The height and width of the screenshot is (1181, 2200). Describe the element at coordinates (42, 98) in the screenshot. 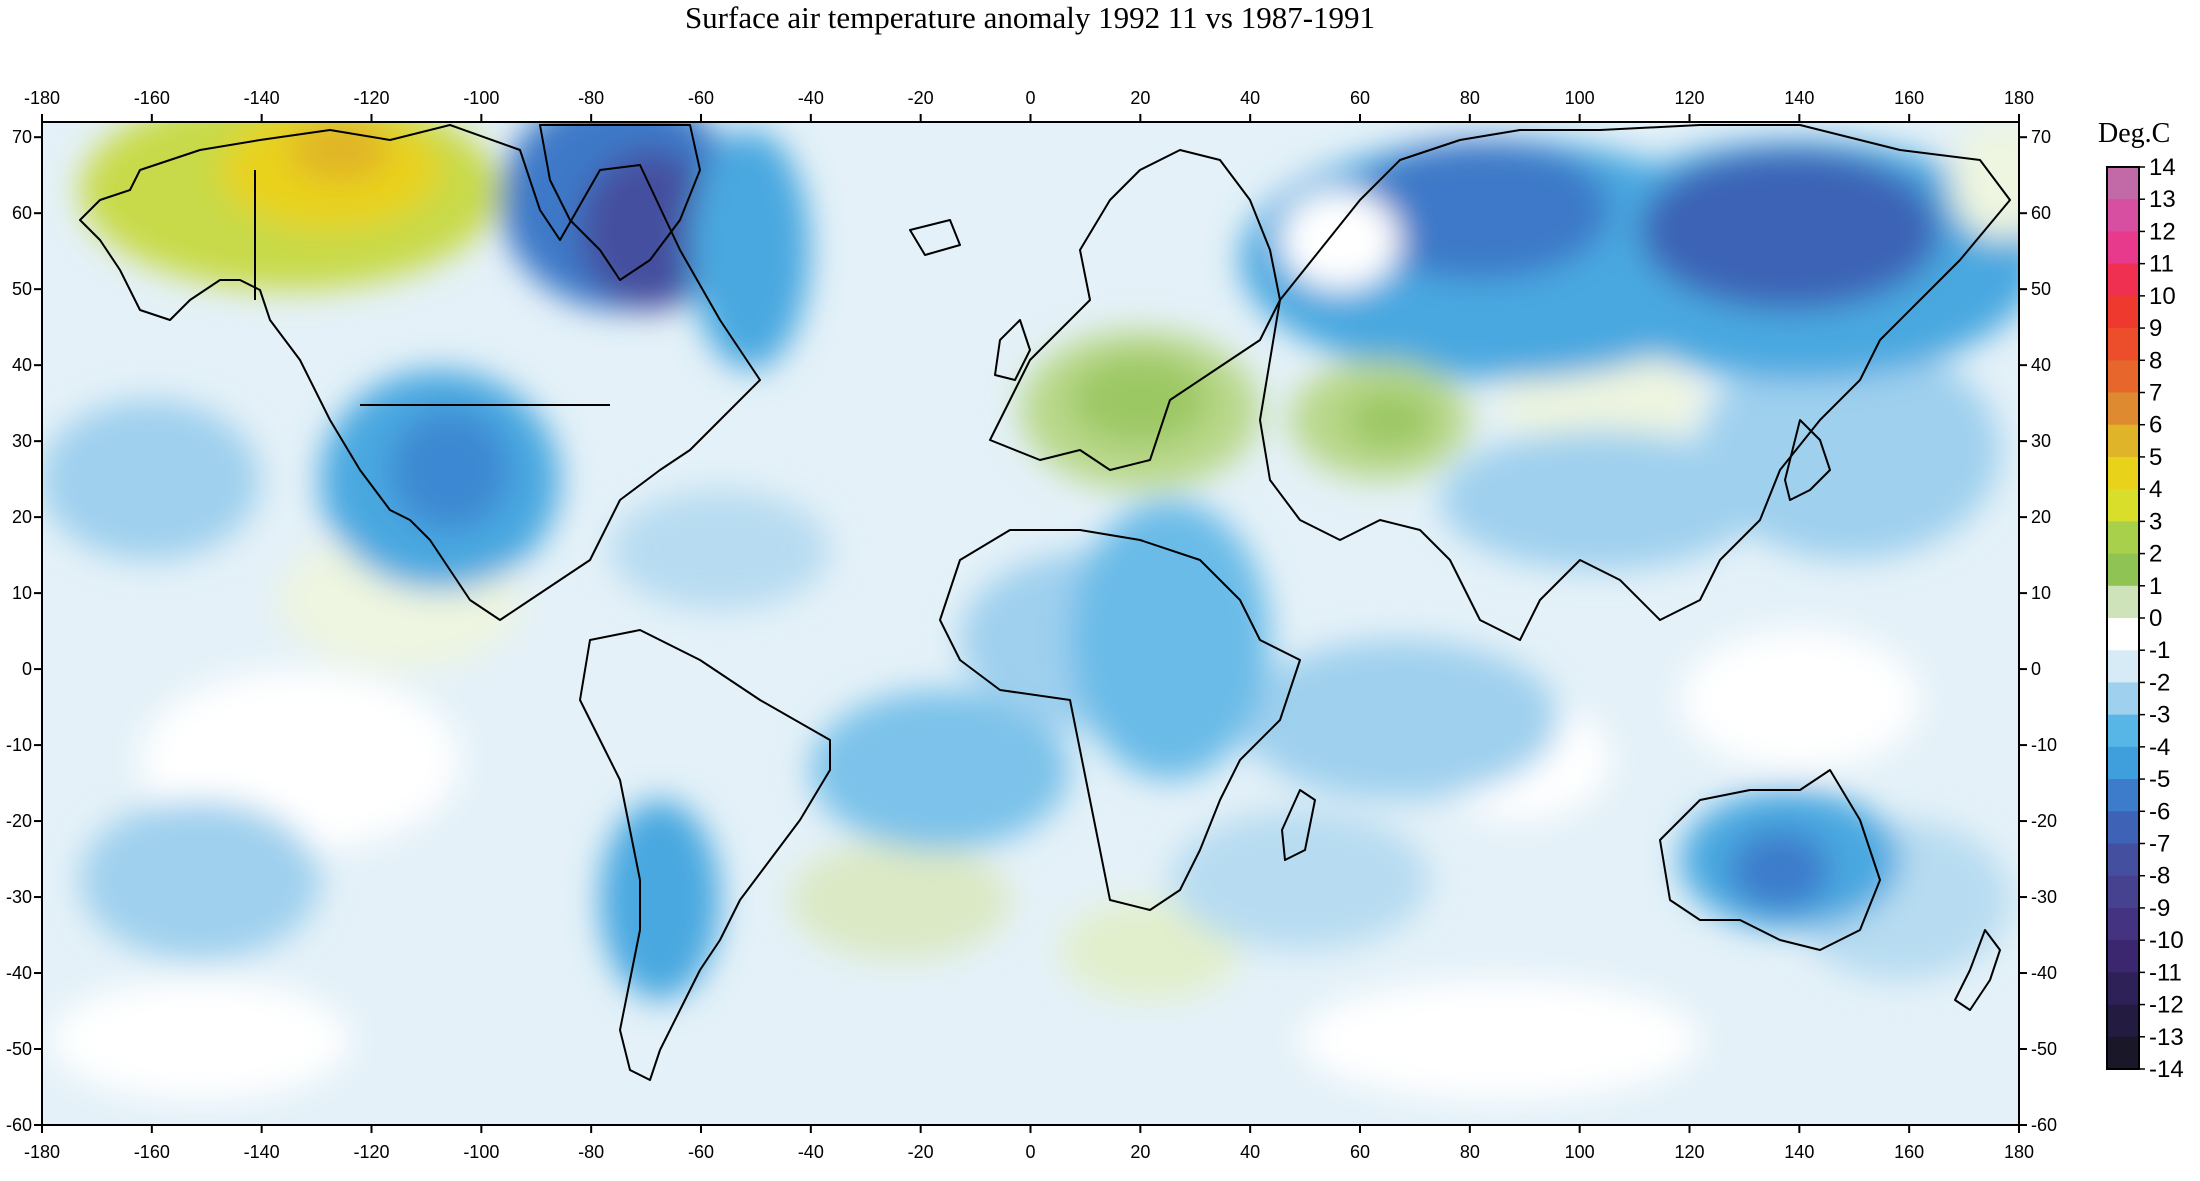

I see `x-tick-label-top: -180` at that location.